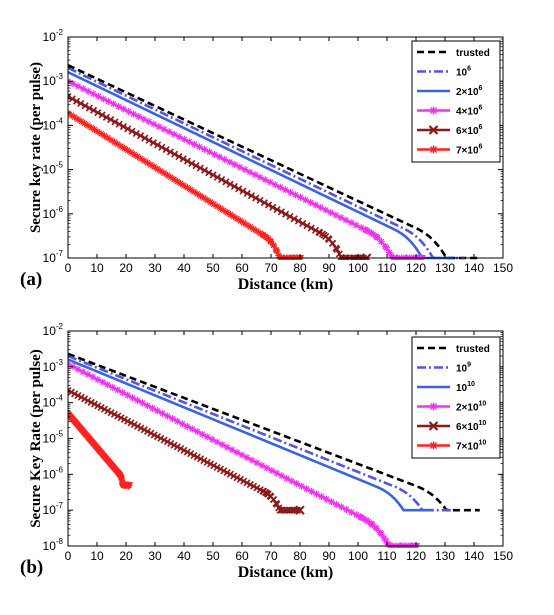  What do you see at coordinates (53, 545) in the screenshot?
I see `y-tick-label: 10⁻⁸` at bounding box center [53, 545].